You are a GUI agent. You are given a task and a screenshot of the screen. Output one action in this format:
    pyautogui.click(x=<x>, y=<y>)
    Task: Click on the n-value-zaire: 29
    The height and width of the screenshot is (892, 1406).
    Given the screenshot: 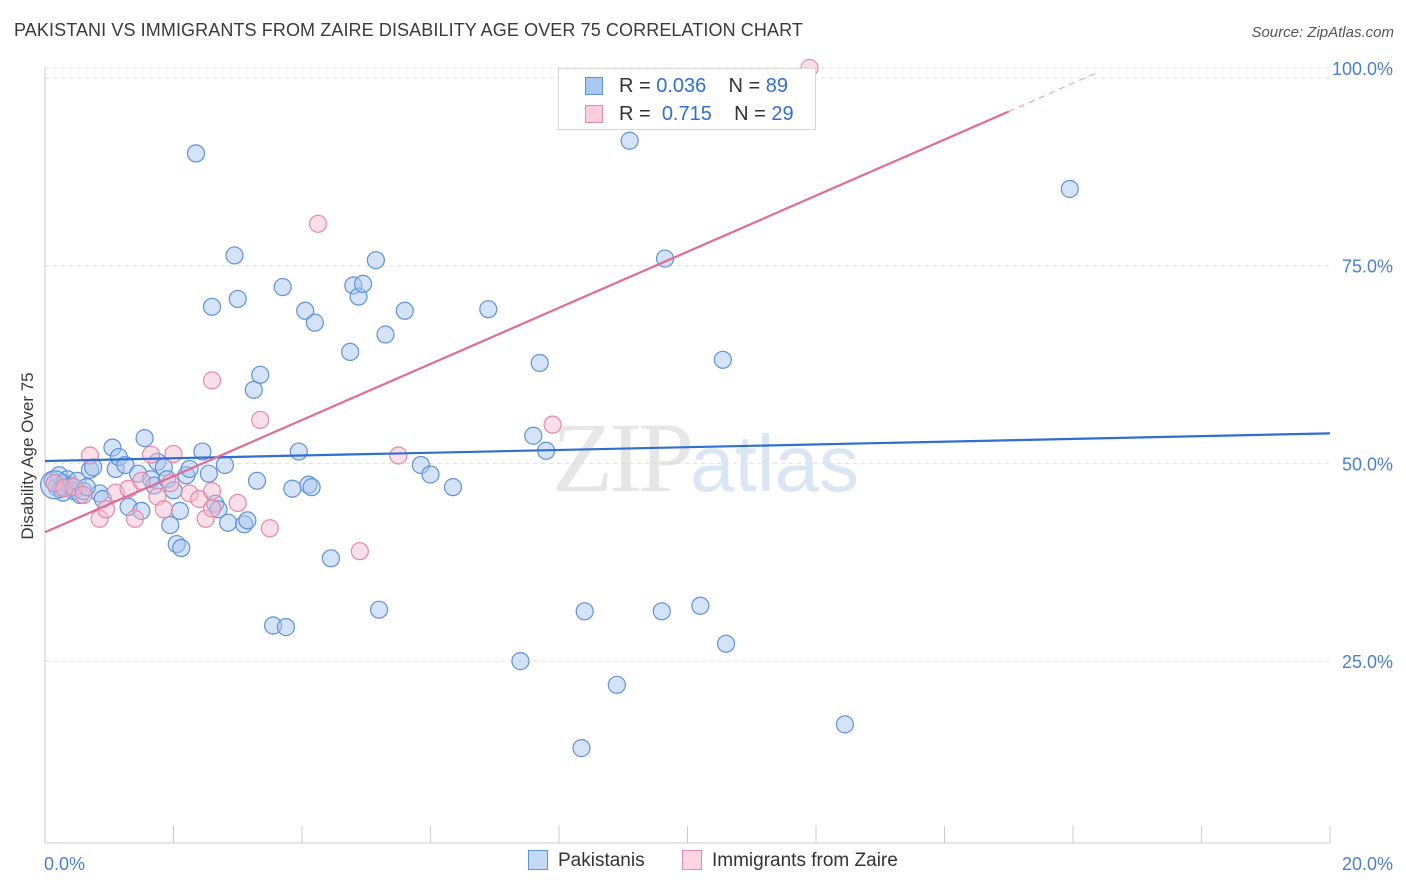 What is the action you would take?
    pyautogui.click(x=782, y=113)
    